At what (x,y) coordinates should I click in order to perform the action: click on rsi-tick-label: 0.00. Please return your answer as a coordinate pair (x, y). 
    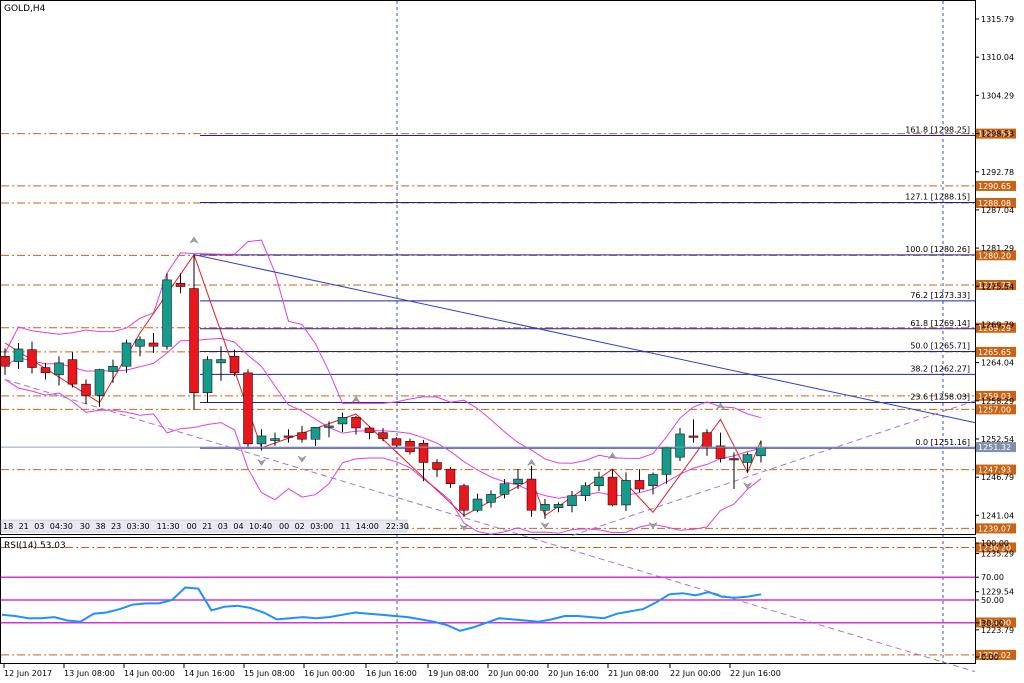
    Looking at the image, I should click on (990, 657).